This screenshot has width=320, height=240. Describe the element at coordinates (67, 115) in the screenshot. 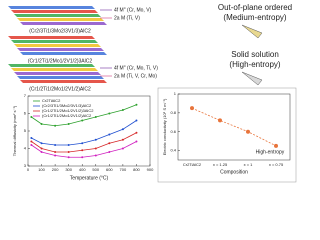

I see `legend-label: (Cr1/2Ti1/2Mo1/2V1/2)AlC2` at that location.